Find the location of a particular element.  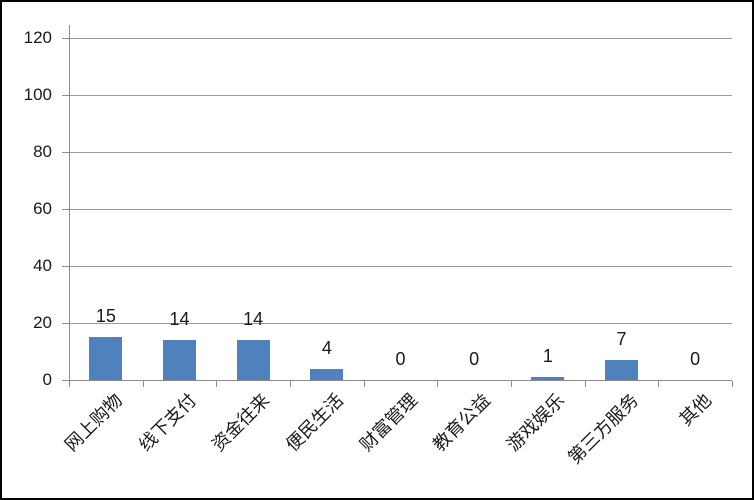

bar-value-label: 1 is located at coordinates (547, 356).